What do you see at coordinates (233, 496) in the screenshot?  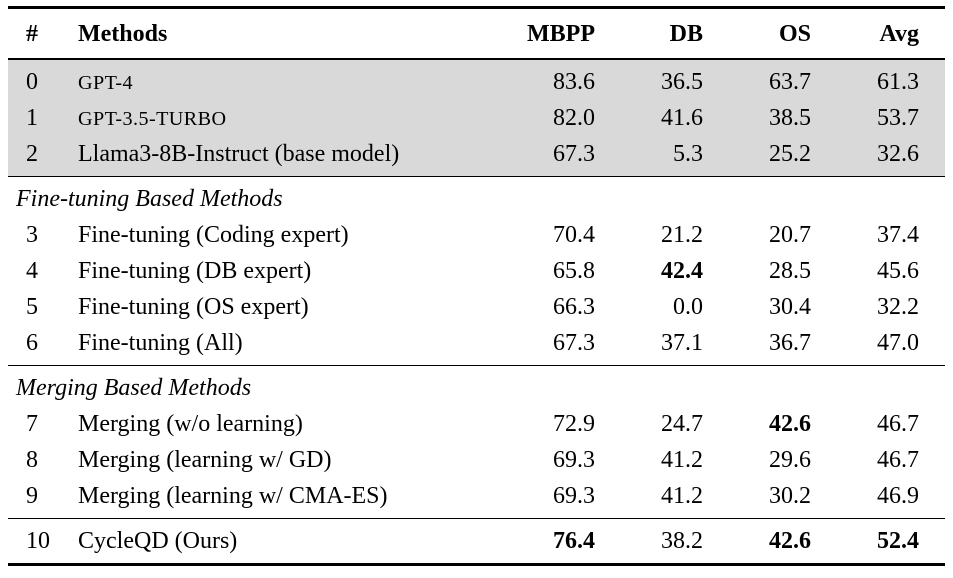 I see `method-name: Merging (learning w/ CMA-ES)` at bounding box center [233, 496].